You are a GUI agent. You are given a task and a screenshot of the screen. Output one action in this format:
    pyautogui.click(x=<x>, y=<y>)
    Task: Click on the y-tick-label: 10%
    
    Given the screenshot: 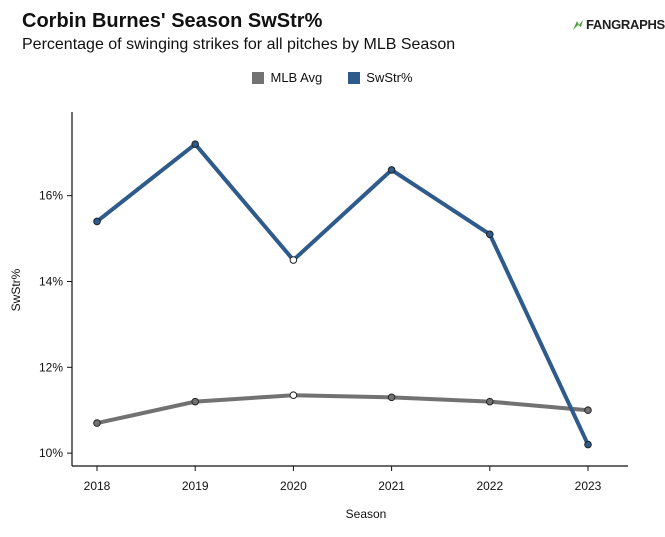 What is the action you would take?
    pyautogui.click(x=51, y=453)
    